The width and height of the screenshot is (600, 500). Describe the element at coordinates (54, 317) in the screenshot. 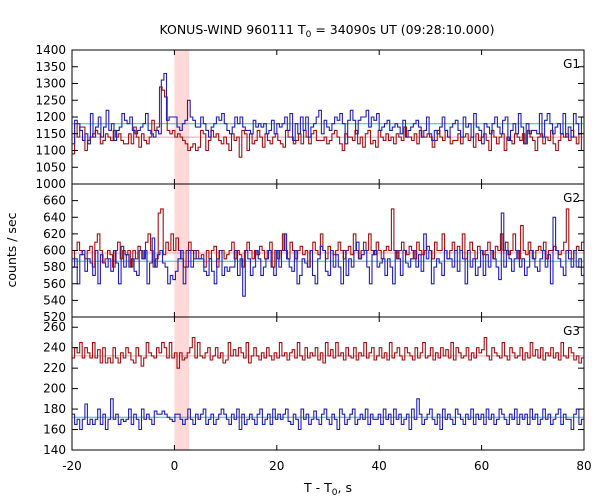

I see `g2-y-tick-label: 520` at that location.